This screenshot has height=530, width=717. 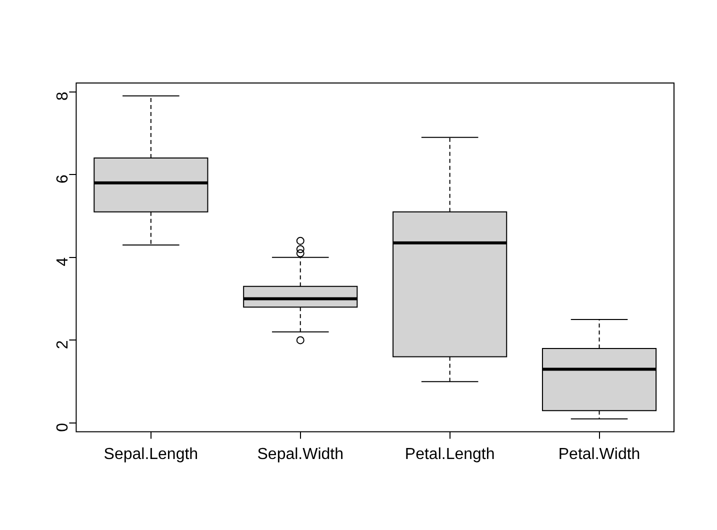 What do you see at coordinates (63, 179) in the screenshot?
I see `y-tick-label: 6` at bounding box center [63, 179].